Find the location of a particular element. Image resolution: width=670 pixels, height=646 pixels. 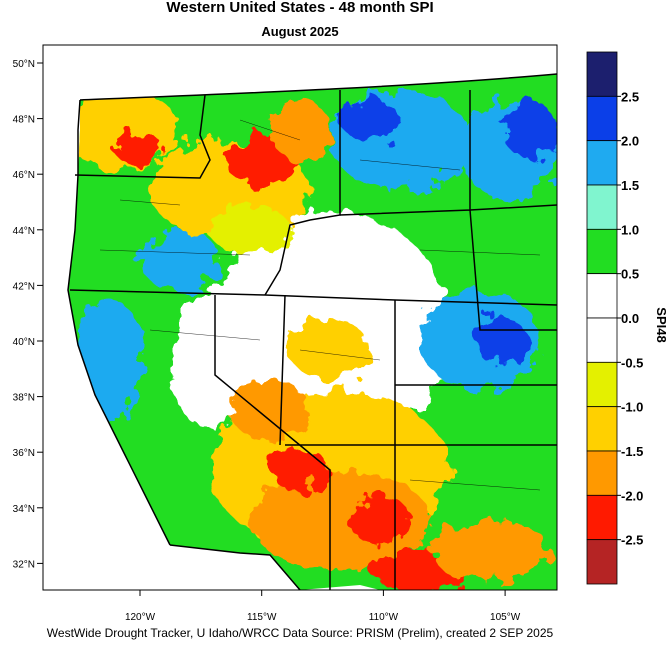

subtitle: August 2025 is located at coordinates (299, 31).